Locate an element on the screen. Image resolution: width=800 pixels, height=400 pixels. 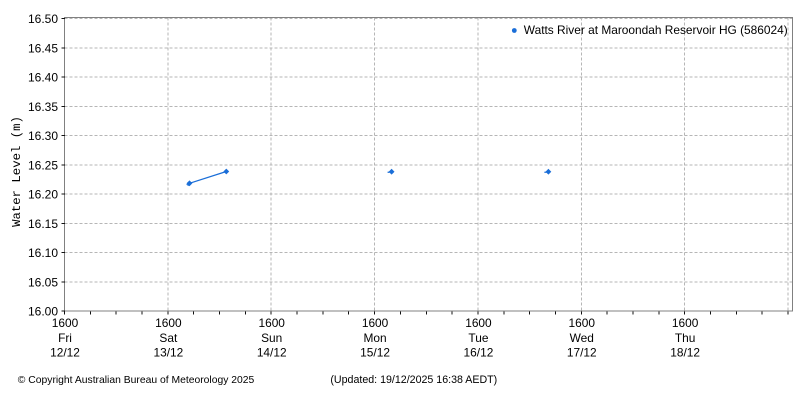
svg-text: 16.15 is located at coordinates (43, 224).